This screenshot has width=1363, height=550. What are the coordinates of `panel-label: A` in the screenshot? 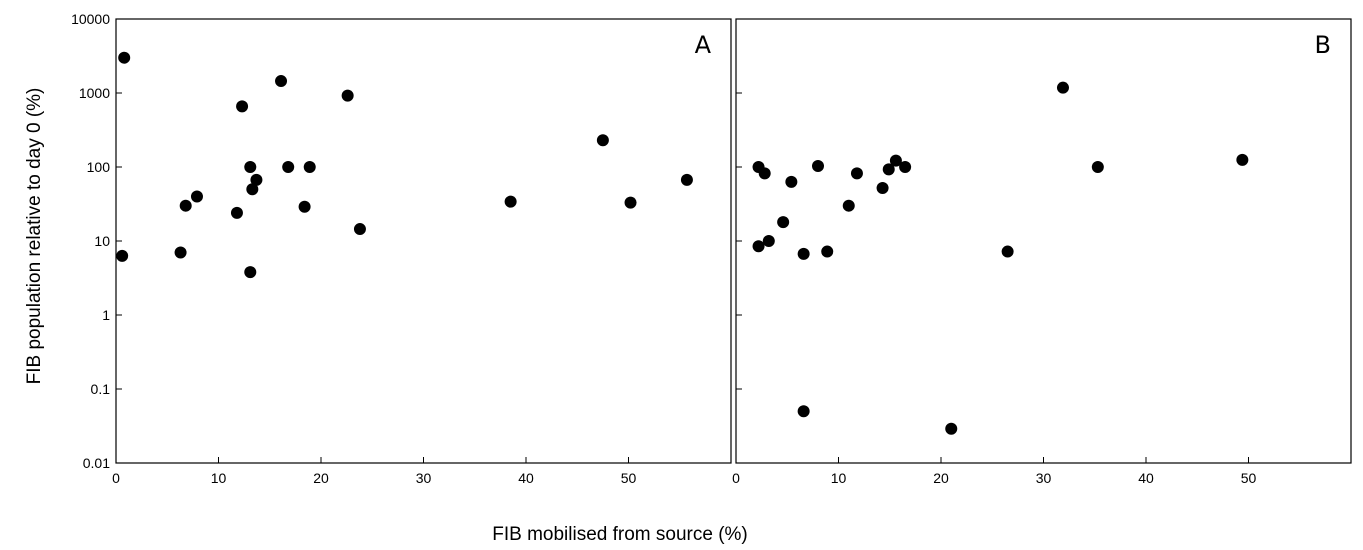 It's located at (703, 45).